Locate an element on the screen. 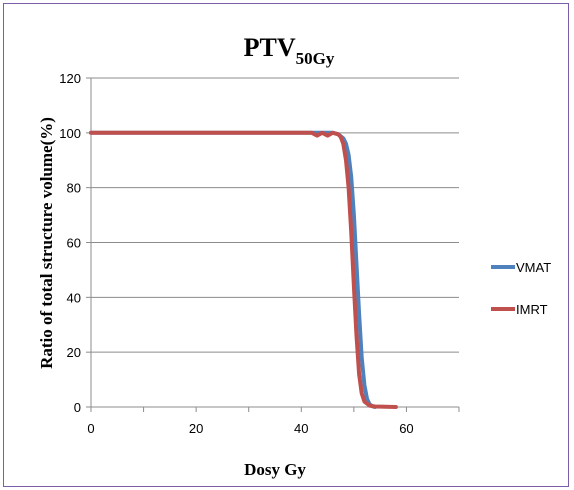 The image size is (574, 490). y-tick-label-0: 0 is located at coordinates (77, 407).